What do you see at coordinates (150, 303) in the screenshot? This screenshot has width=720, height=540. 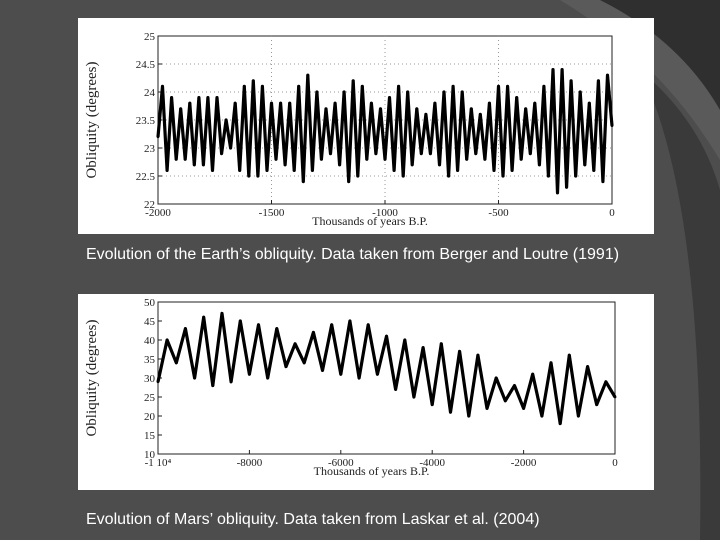 I see `chart1-y-tick-label: 50` at bounding box center [150, 303].